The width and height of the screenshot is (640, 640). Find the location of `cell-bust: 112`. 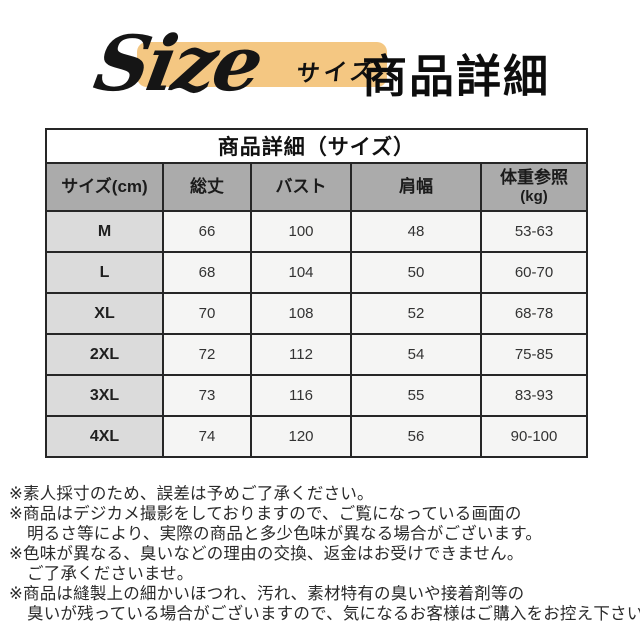

cell-bust: 112 is located at coordinates (301, 354).